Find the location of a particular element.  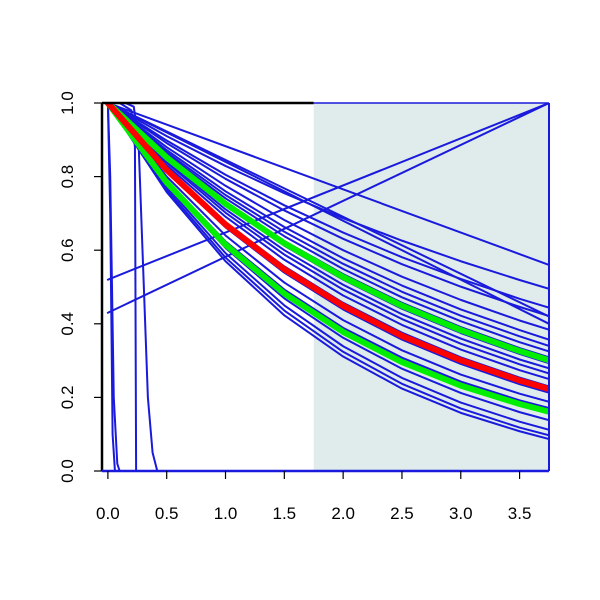

y-tick-label: 0.8 is located at coordinates (67, 177).